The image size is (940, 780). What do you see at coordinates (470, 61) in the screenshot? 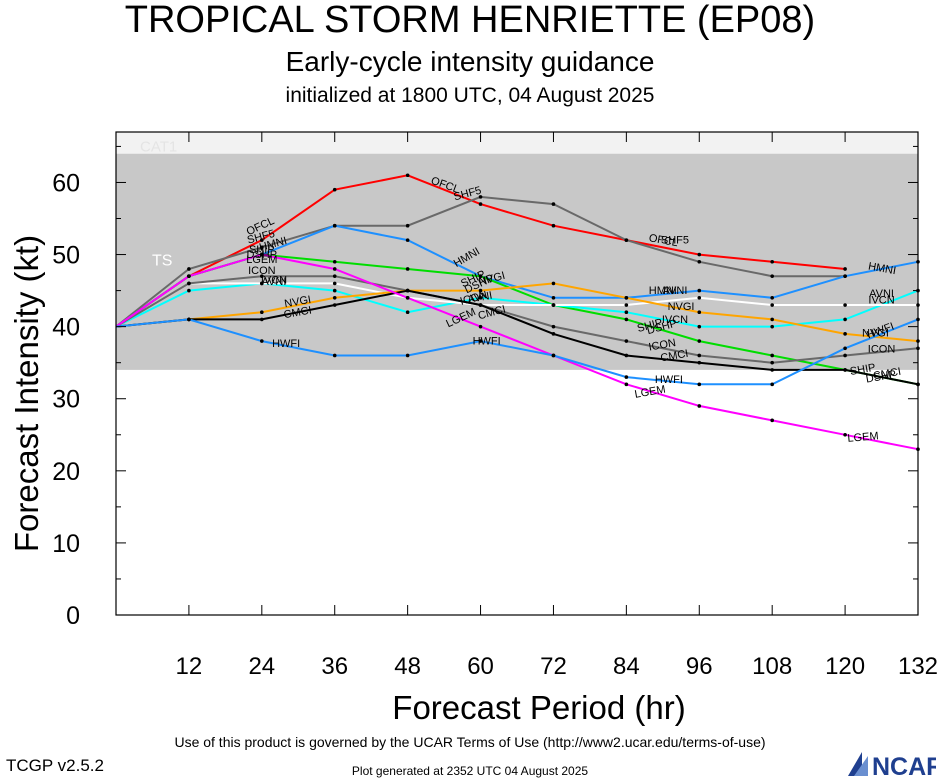
I see `chart-subtitle: Early-cycle intensity guidance` at bounding box center [470, 61].